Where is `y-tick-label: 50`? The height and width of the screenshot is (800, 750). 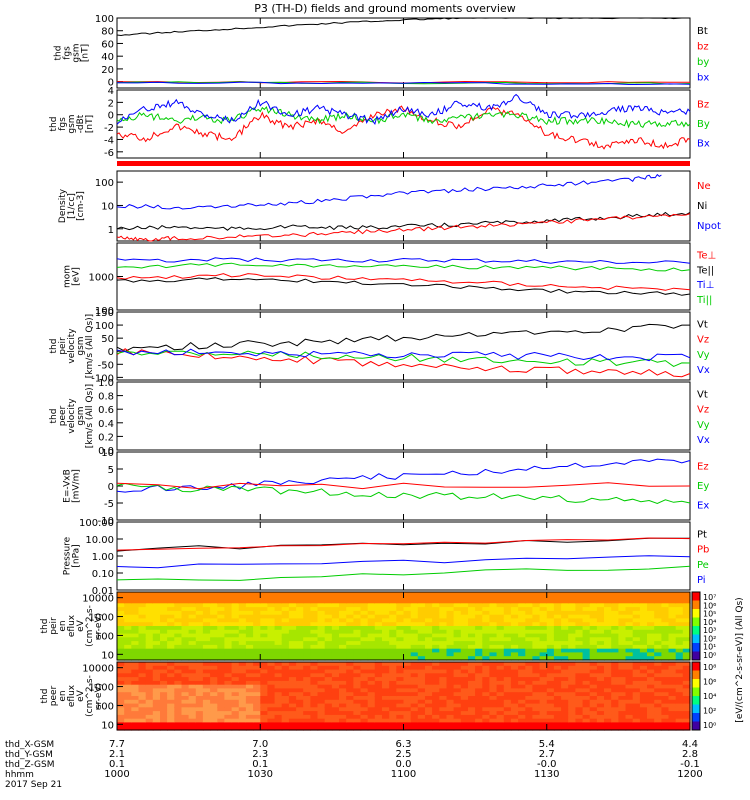
y-tick-label: 50 is located at coordinates (107, 339).